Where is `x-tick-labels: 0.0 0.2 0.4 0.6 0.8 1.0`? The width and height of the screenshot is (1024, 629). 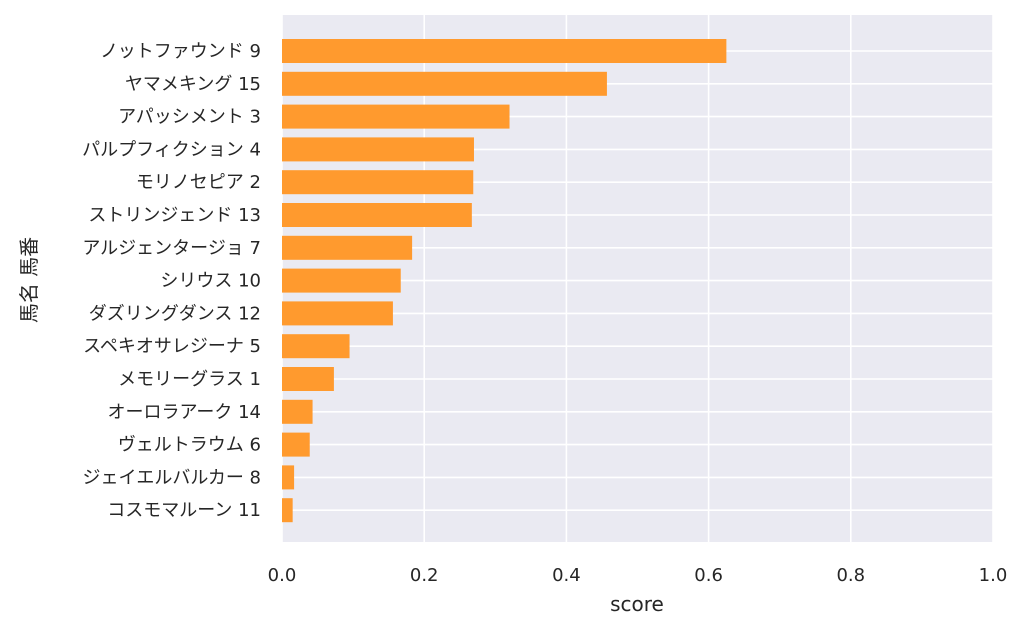
x-tick-labels: 0.0 0.2 0.4 0.6 0.8 1.0 is located at coordinates (638, 575).